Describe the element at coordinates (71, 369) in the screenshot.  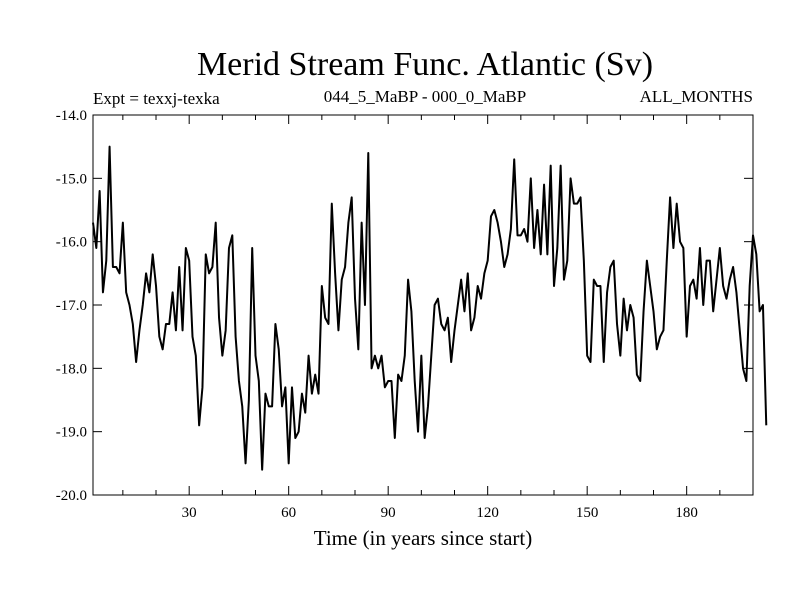
I see `y-tick-label: -18.0` at that location.